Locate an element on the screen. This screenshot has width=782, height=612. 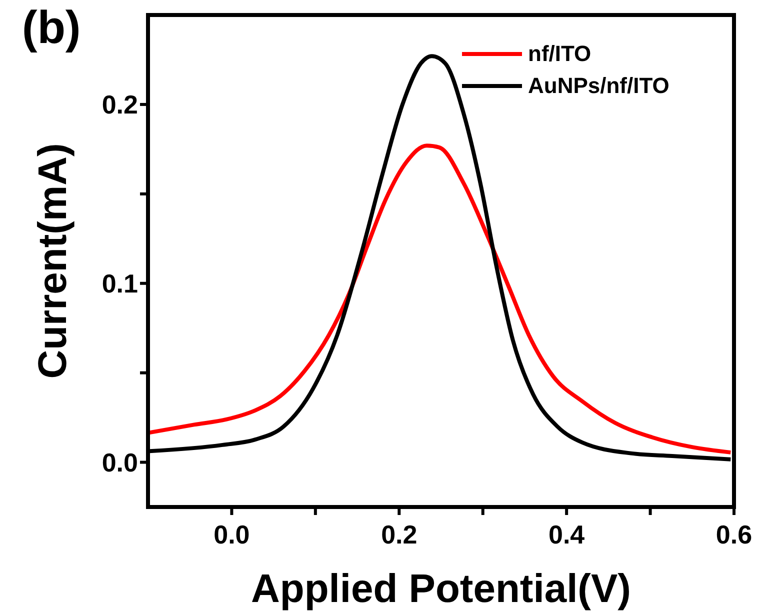
x-axis-title: Applied Potential(V) is located at coordinates (441, 589).